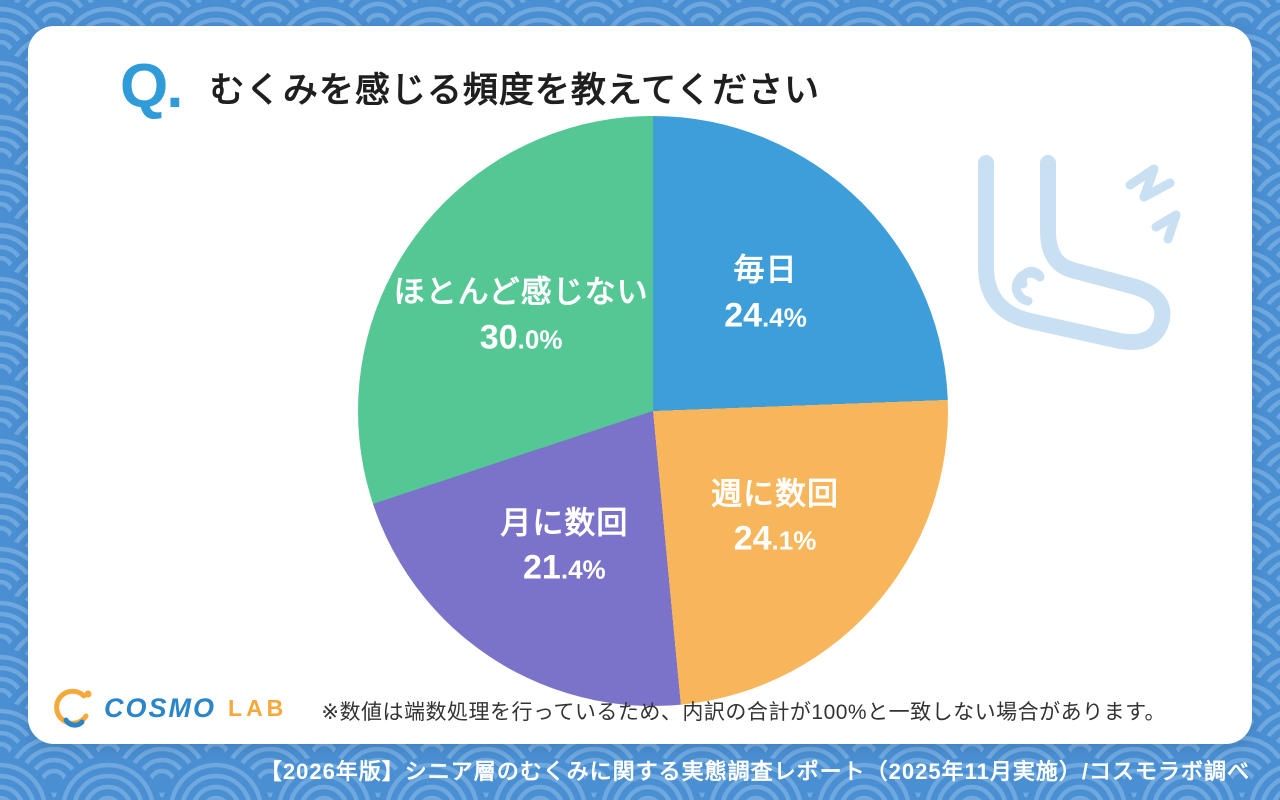 This screenshot has height=800, width=1280. I want to click on question-header: Q. むくみを感じる頻度を教えてください, so click(470, 87).